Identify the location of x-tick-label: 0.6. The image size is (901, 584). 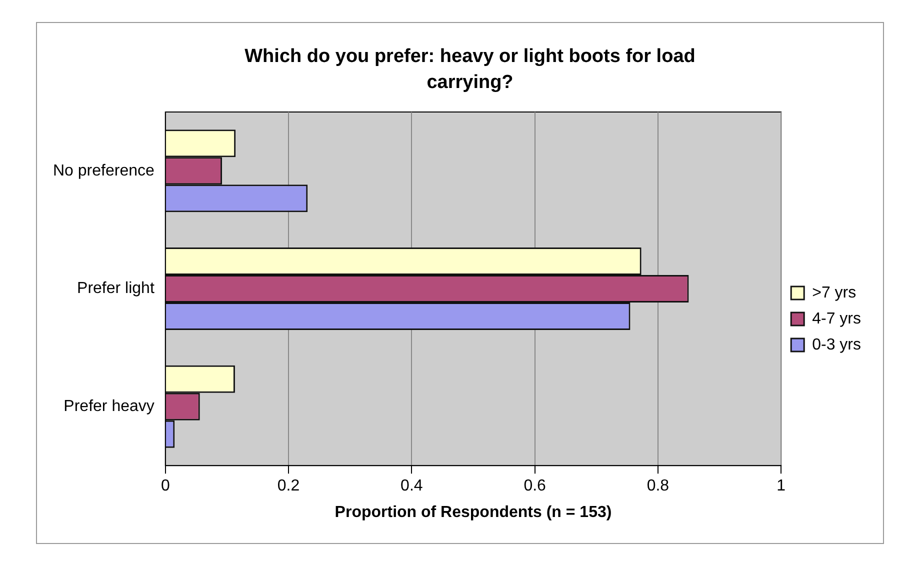
(535, 486).